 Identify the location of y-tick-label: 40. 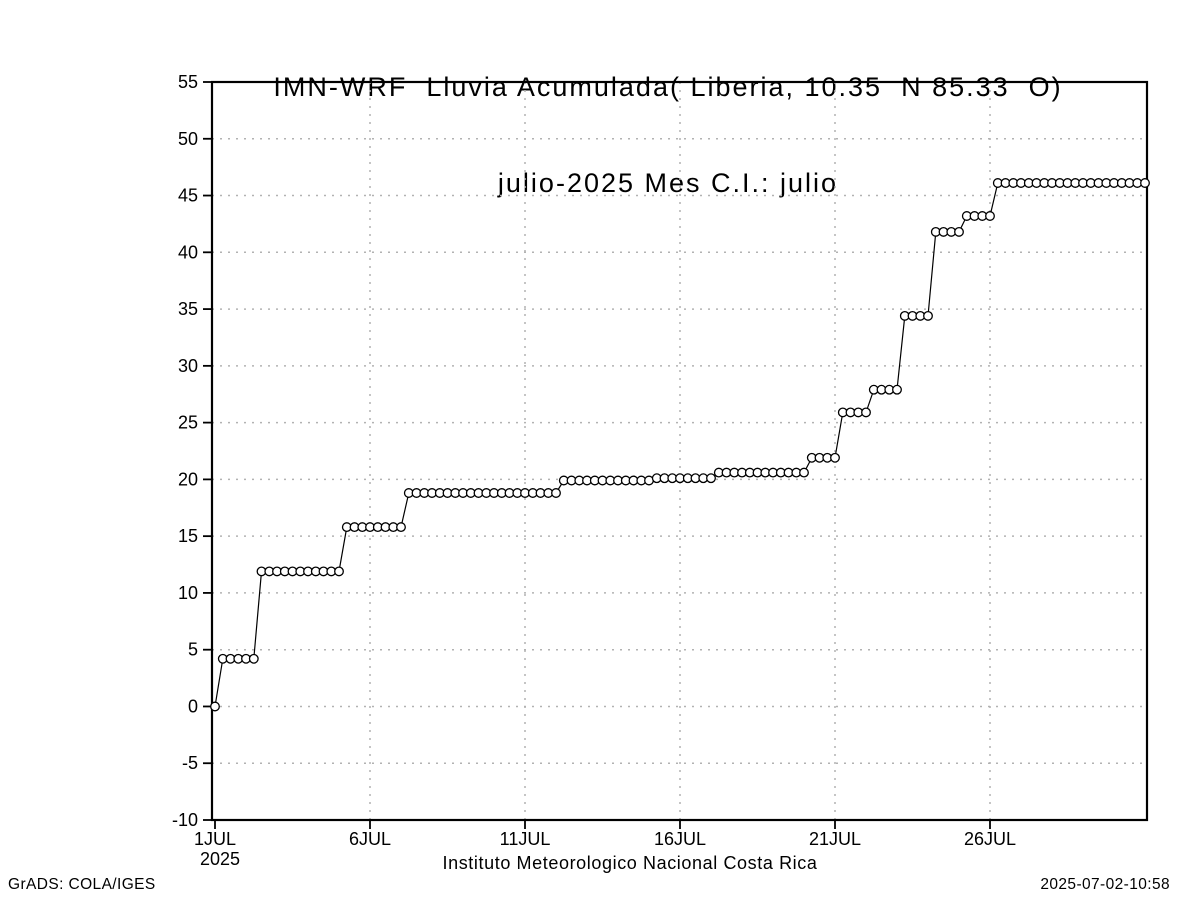
(188, 252).